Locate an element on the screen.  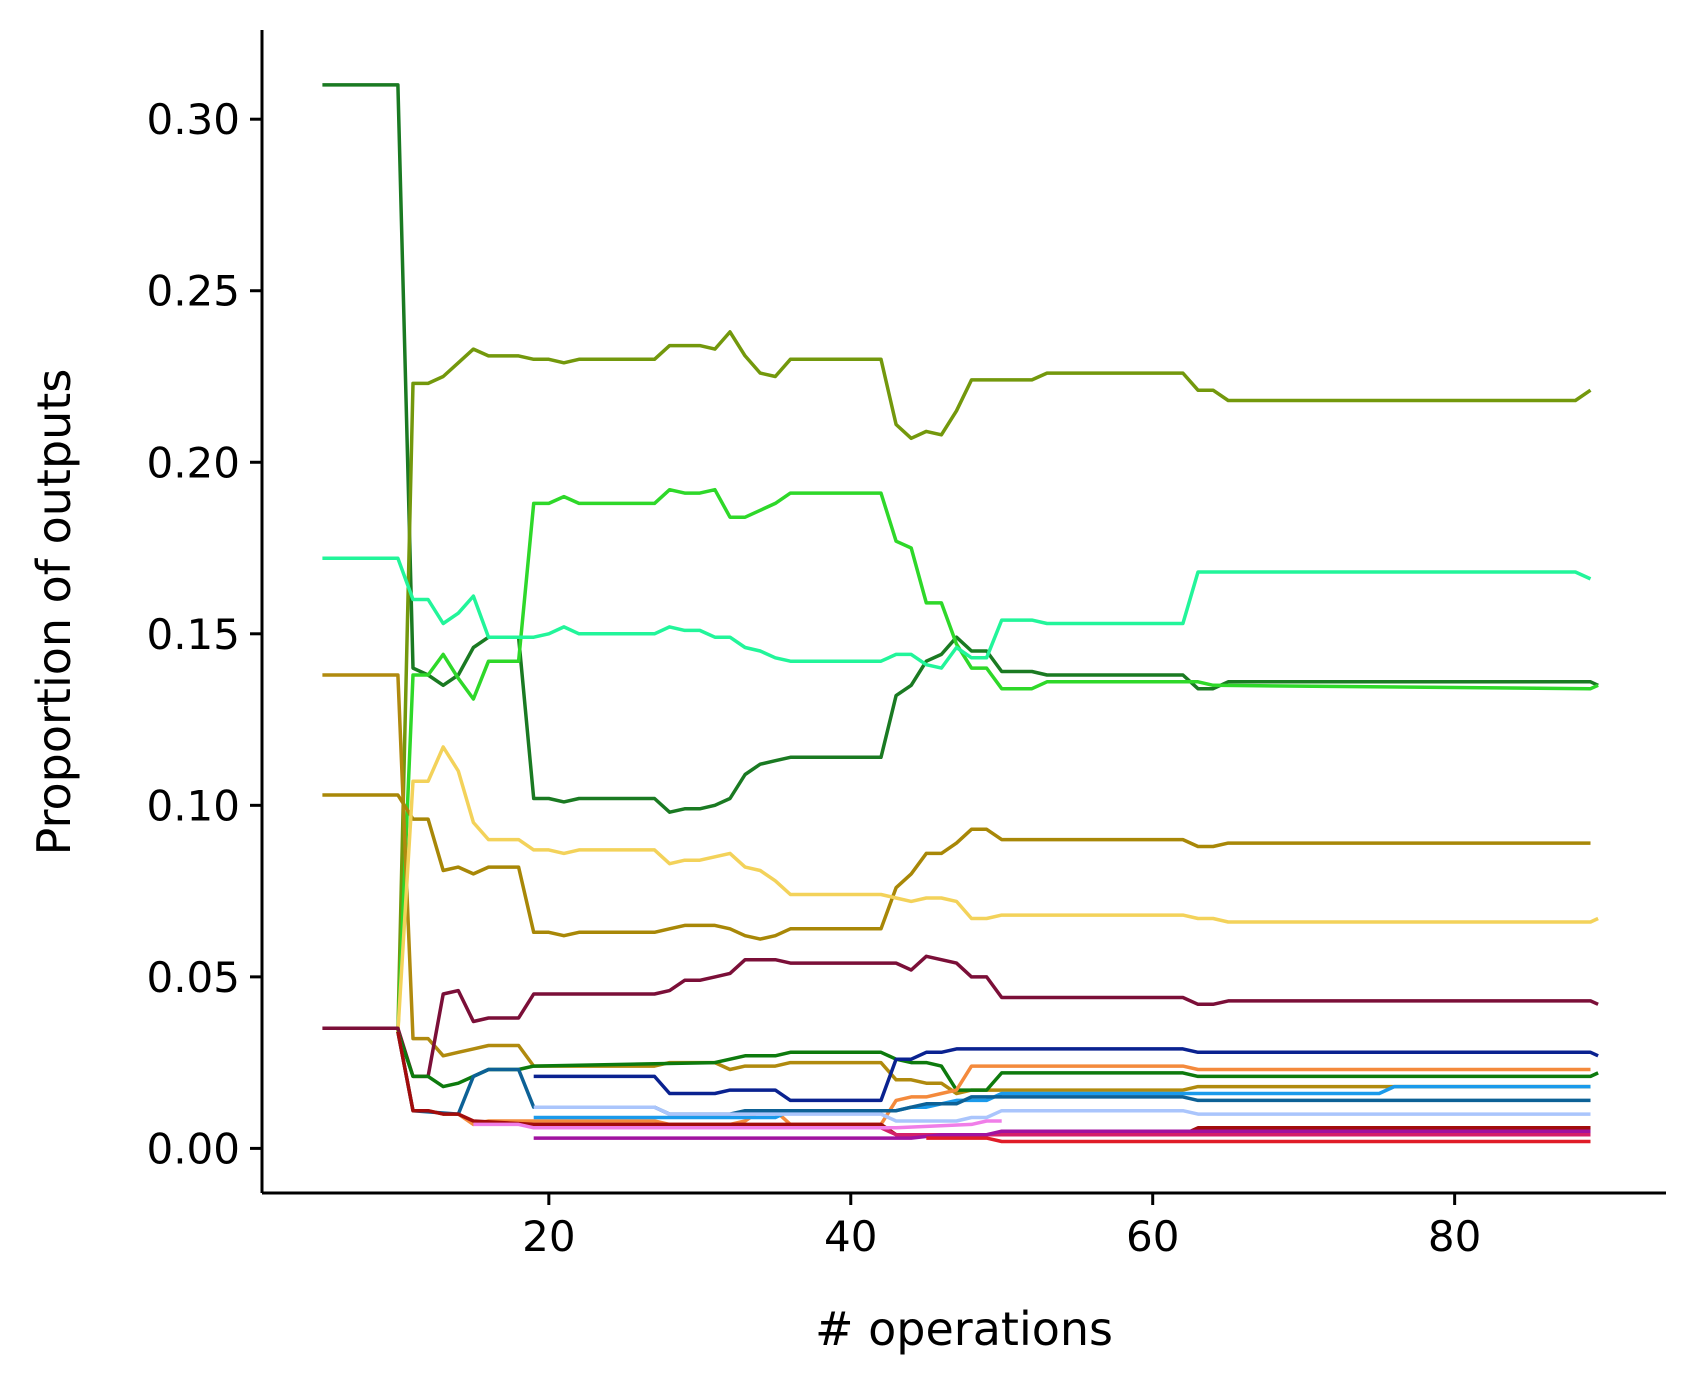
y-ticks: 0.00 0.05 0.10 0.15 0.20 0.25 0.30 is located at coordinates (204, 634).